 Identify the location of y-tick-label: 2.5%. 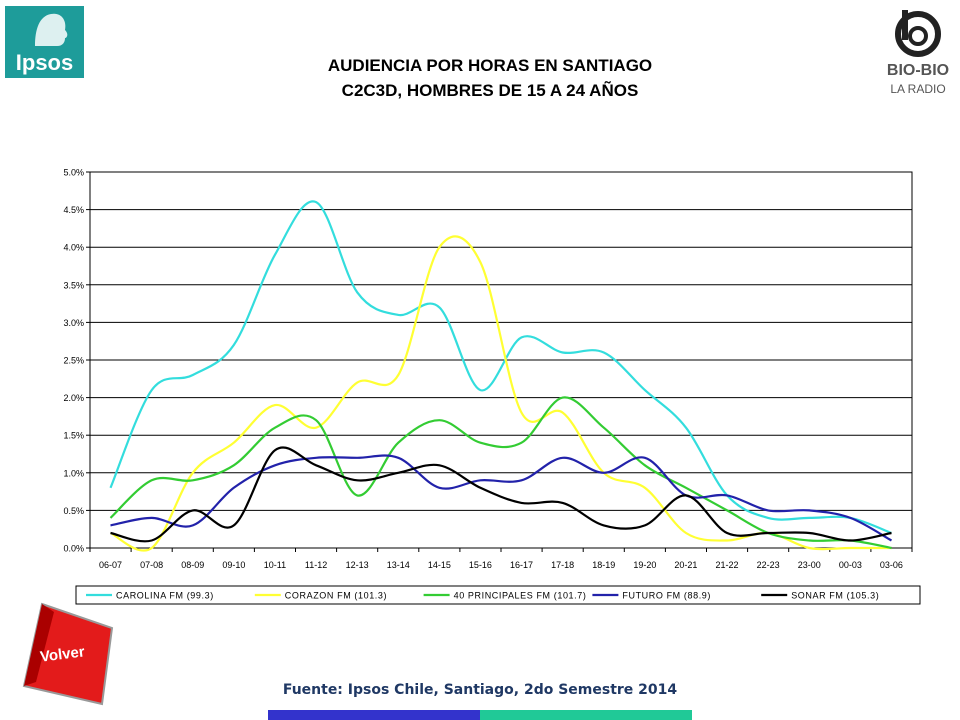
(73, 361).